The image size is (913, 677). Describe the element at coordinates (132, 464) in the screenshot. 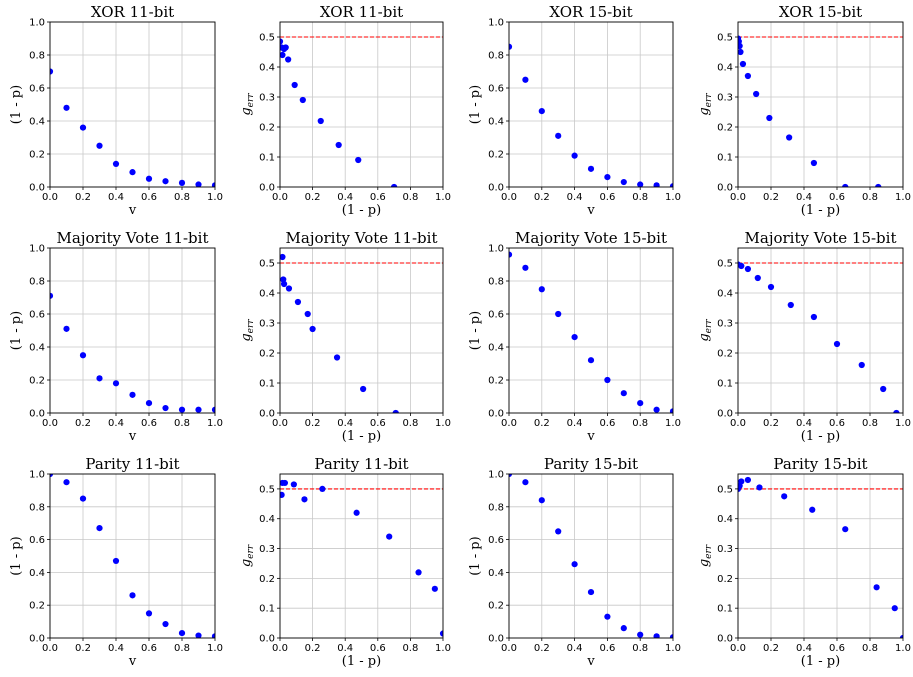

I see `panel-title: Parity 11-bit` at that location.